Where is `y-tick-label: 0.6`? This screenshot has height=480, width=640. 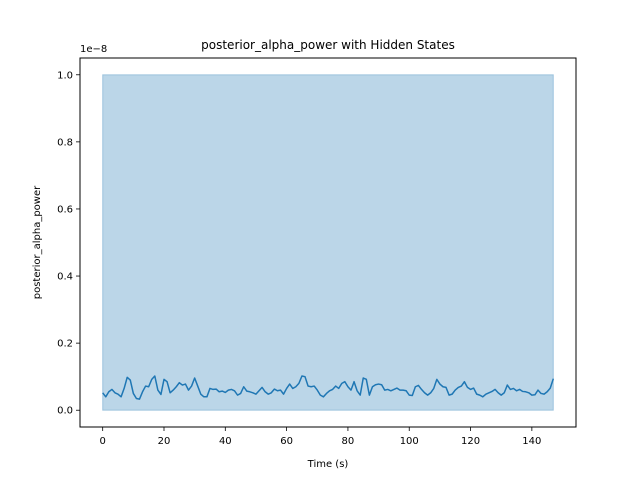
y-tick-label: 0.6 is located at coordinates (65, 209).